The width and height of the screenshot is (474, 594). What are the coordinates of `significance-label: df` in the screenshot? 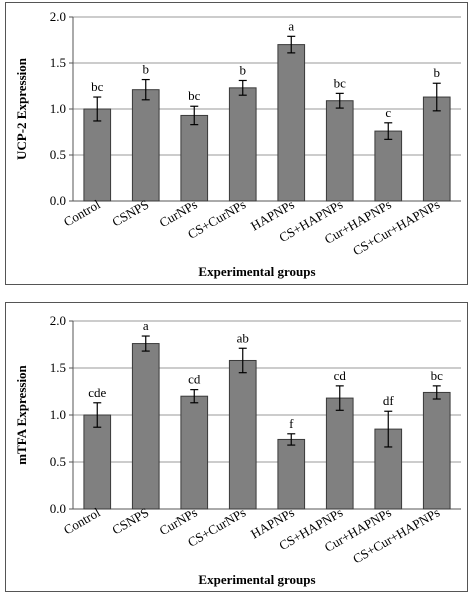 It's located at (389, 400).